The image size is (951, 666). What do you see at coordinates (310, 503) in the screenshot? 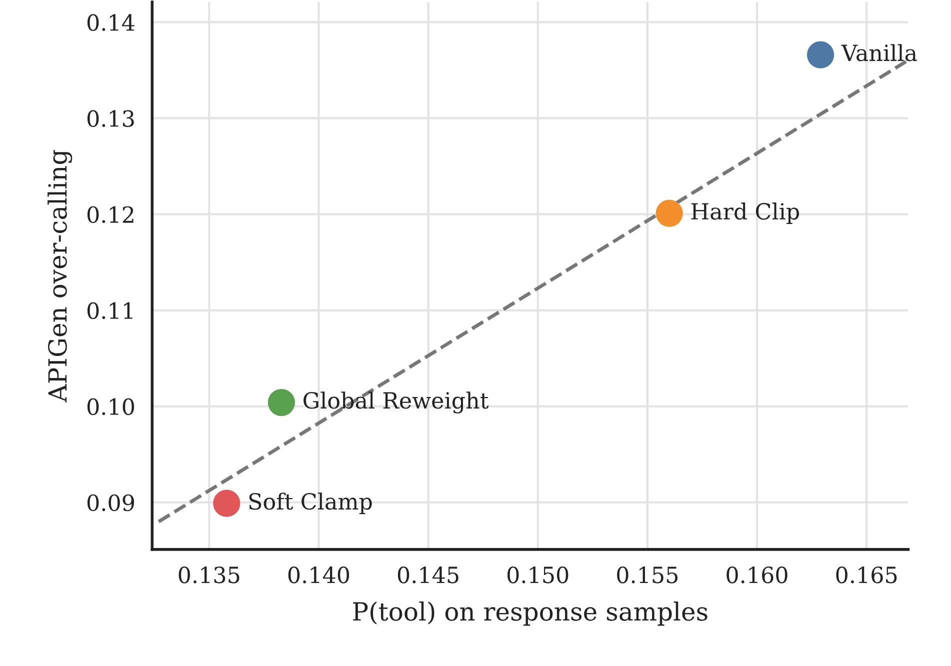
I see `series-label: Soft Clamp` at bounding box center [310, 503].